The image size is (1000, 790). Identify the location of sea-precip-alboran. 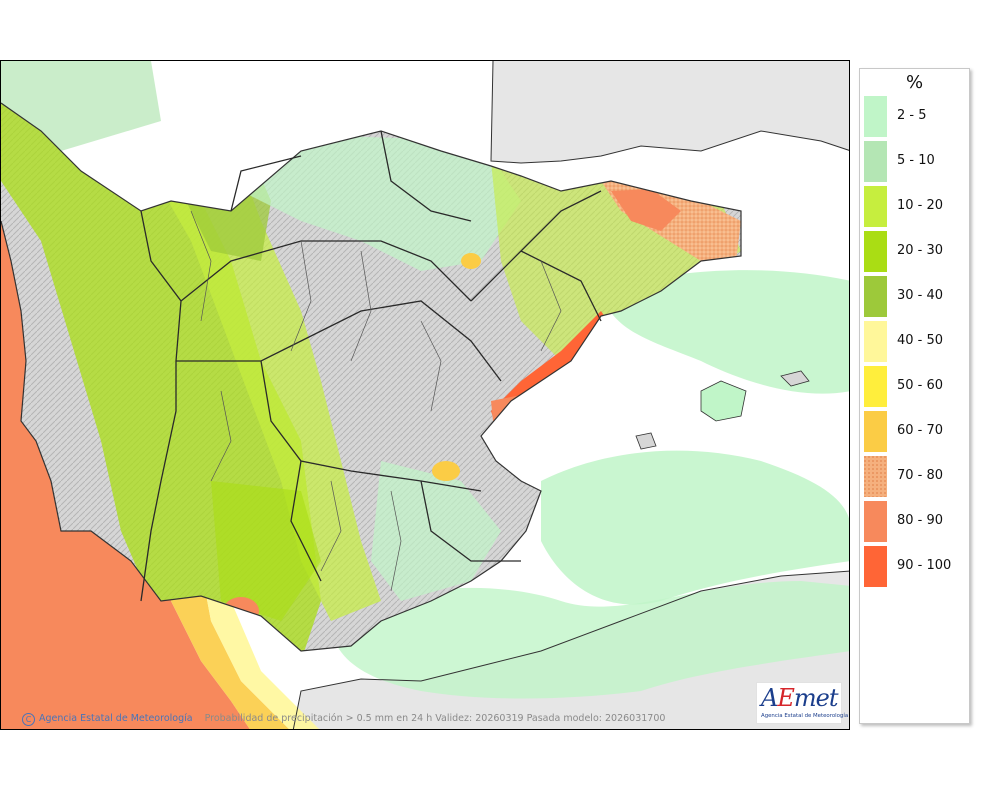
(590, 640).